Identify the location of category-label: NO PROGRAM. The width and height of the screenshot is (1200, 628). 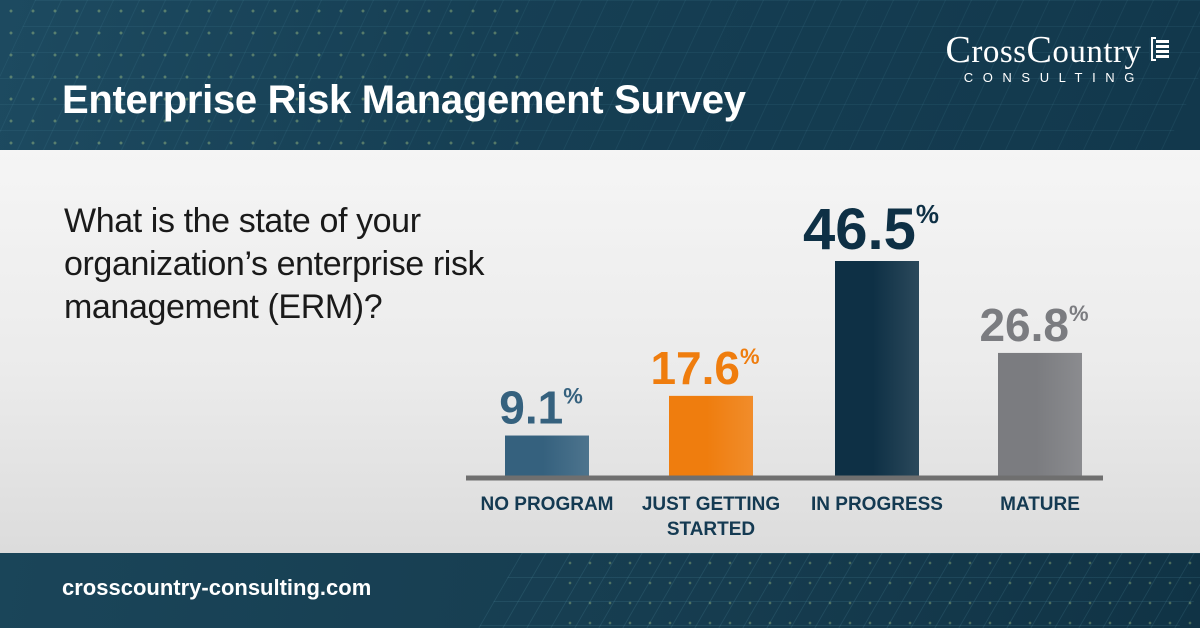
(547, 504).